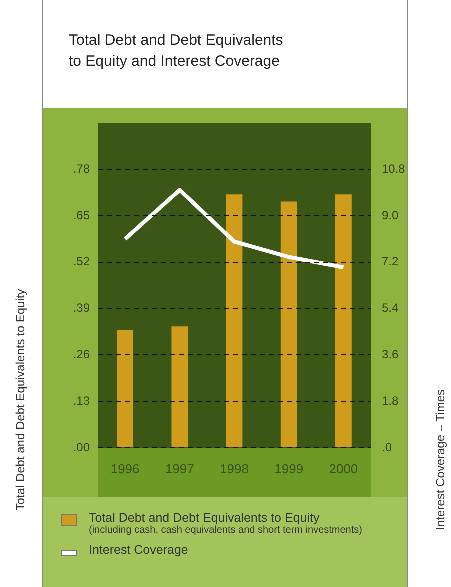 This screenshot has height=587, width=451. I want to click on y2-tick-label: .0, so click(387, 447).